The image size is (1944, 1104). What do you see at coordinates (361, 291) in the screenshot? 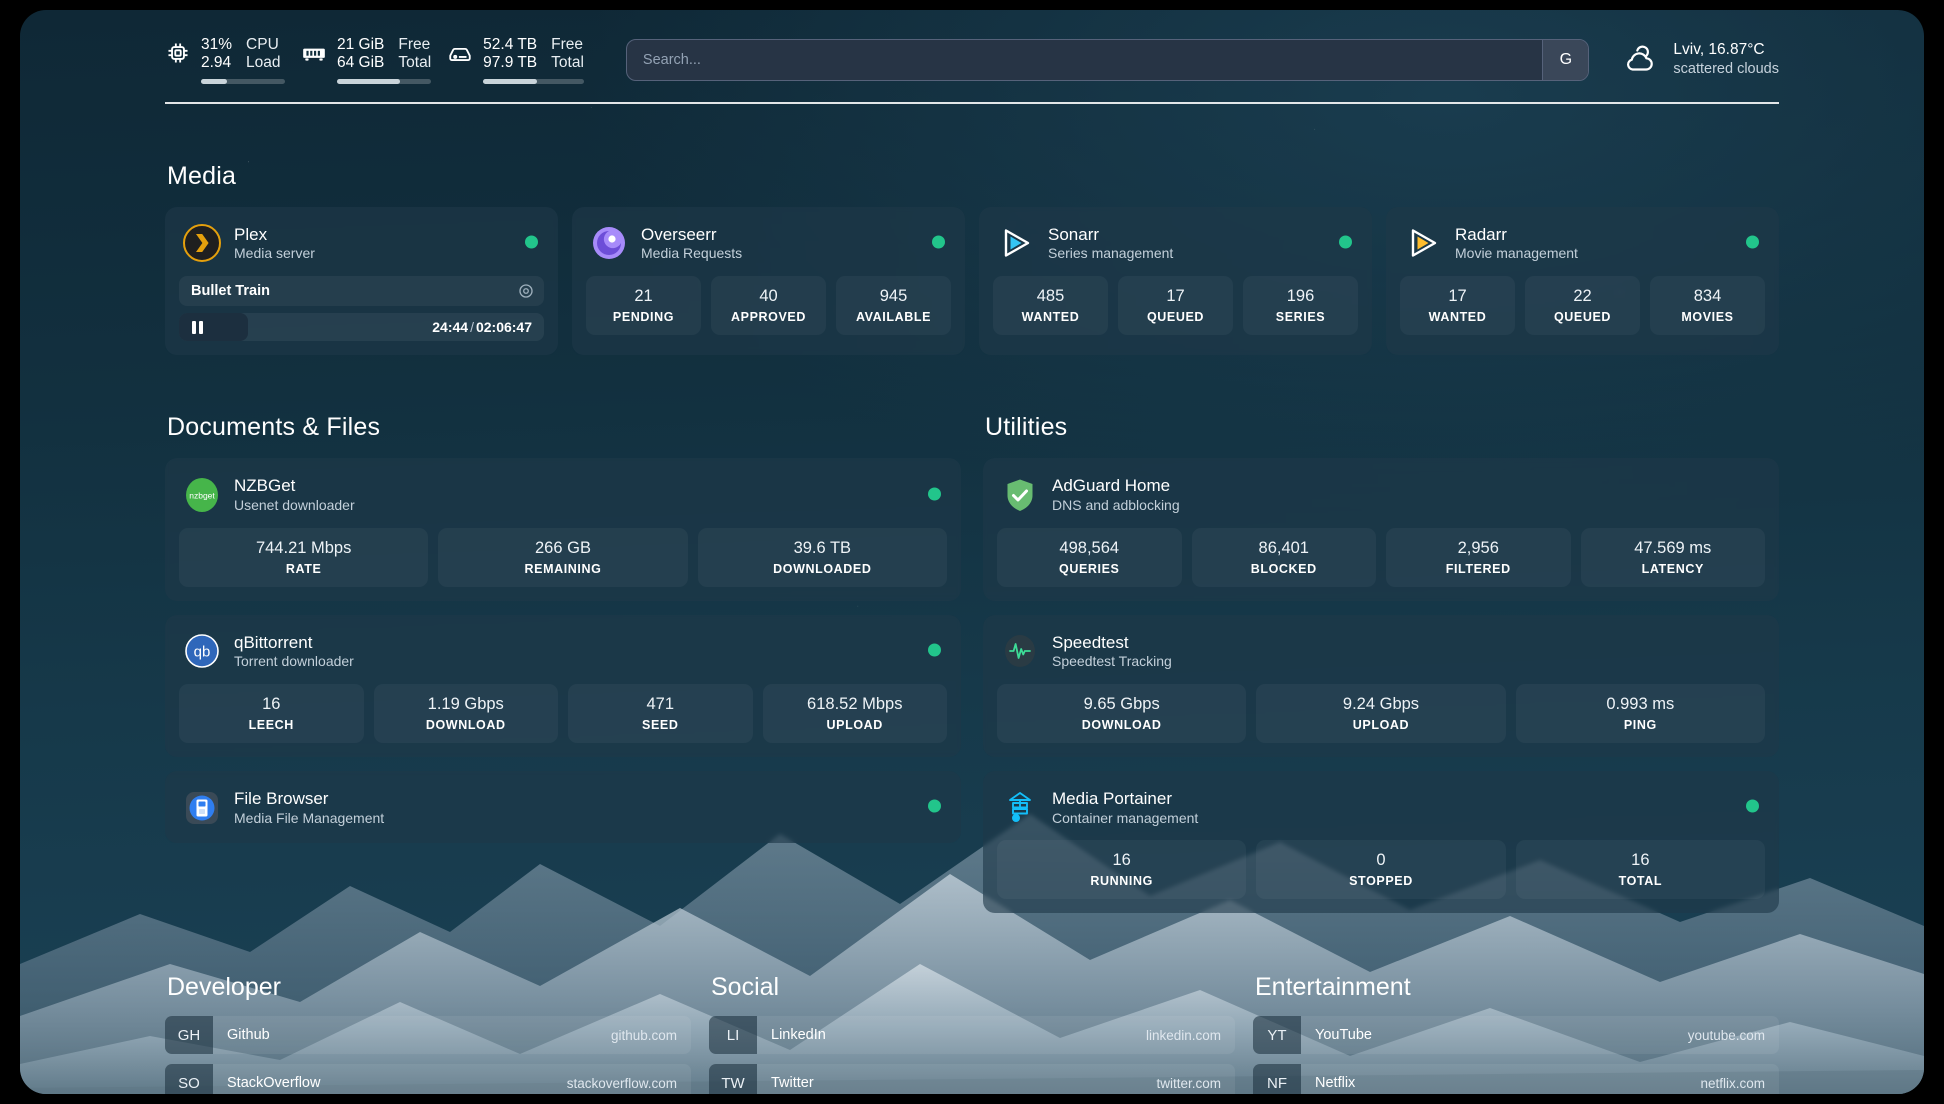
I see `now-playing-title-bar: Bullet Train` at bounding box center [361, 291].